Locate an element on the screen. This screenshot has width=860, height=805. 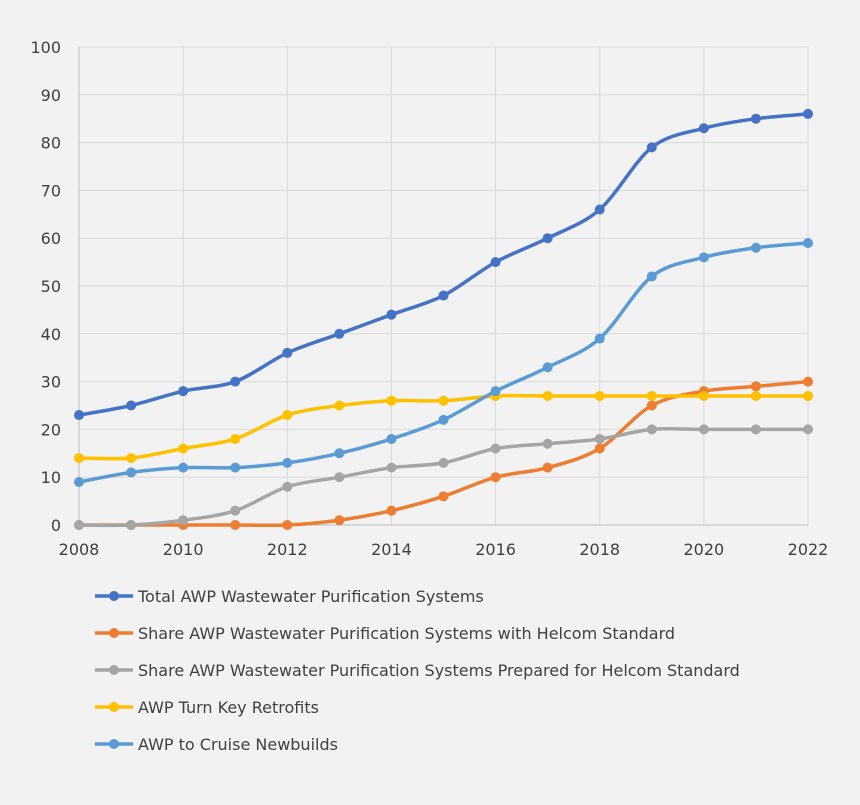
y-tick-label: 0 is located at coordinates (56, 525).